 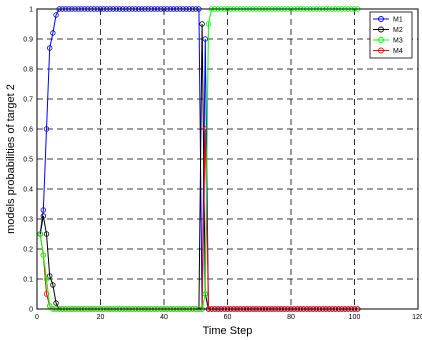 I want to click on y-axis-label: models probabilities of target 2, so click(x=11, y=159).